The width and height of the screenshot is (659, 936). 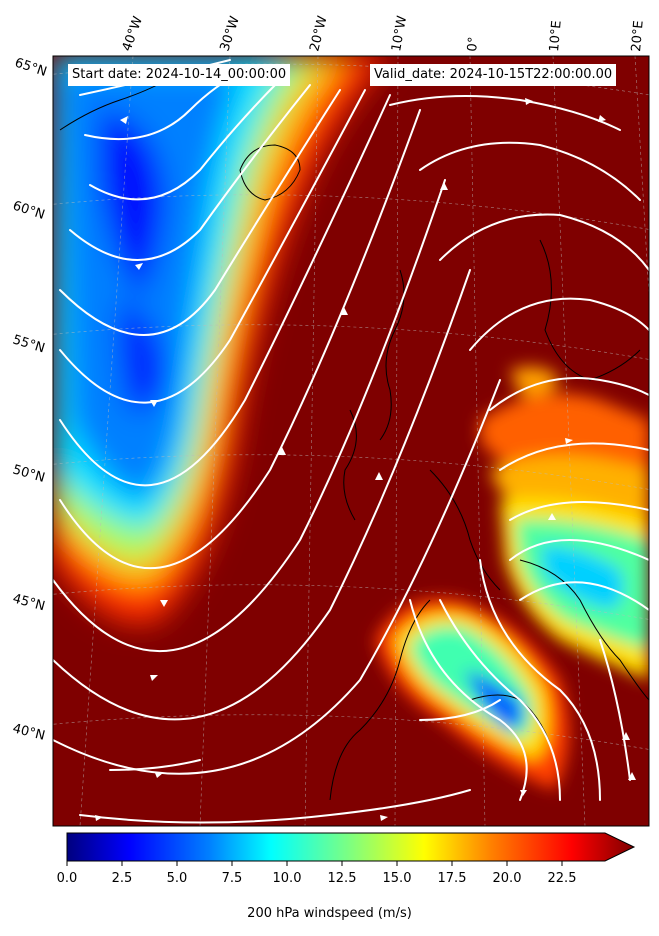 I want to click on lat-label-0: 65°N, so click(x=31, y=68).